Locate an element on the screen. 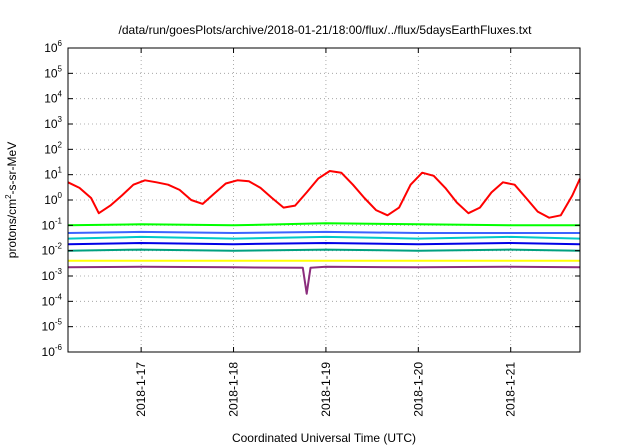 Image resolution: width=640 pixels, height=448 pixels. y-axis-label-pre: protons/cm is located at coordinates (12, 228).